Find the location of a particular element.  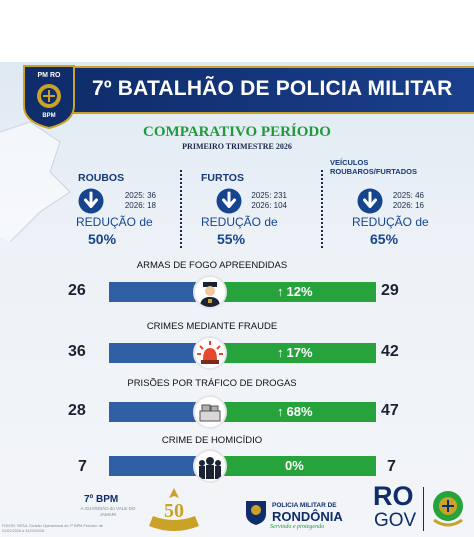

row-percent: ↑ 17% is located at coordinates (295, 353).